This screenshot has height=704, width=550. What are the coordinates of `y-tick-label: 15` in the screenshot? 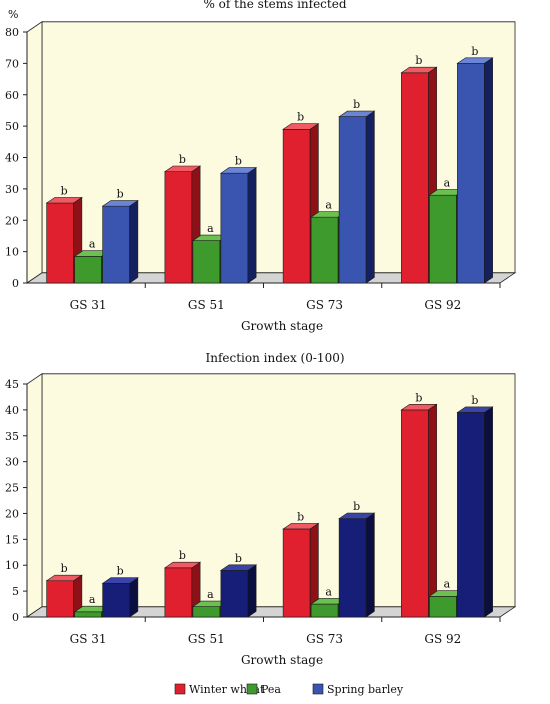 It's located at (12, 539).